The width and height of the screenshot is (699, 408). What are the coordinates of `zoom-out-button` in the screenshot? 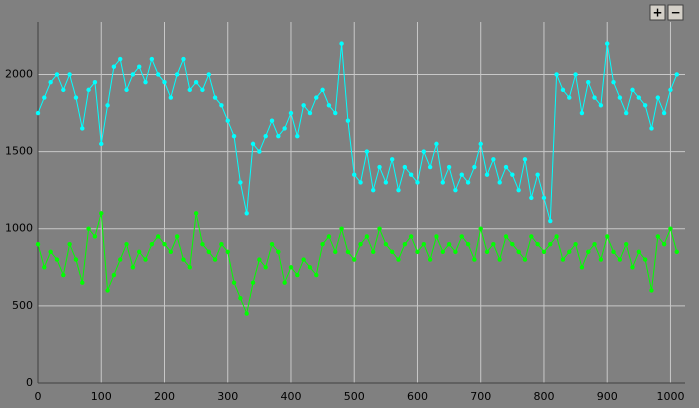 It's located at (675, 12).